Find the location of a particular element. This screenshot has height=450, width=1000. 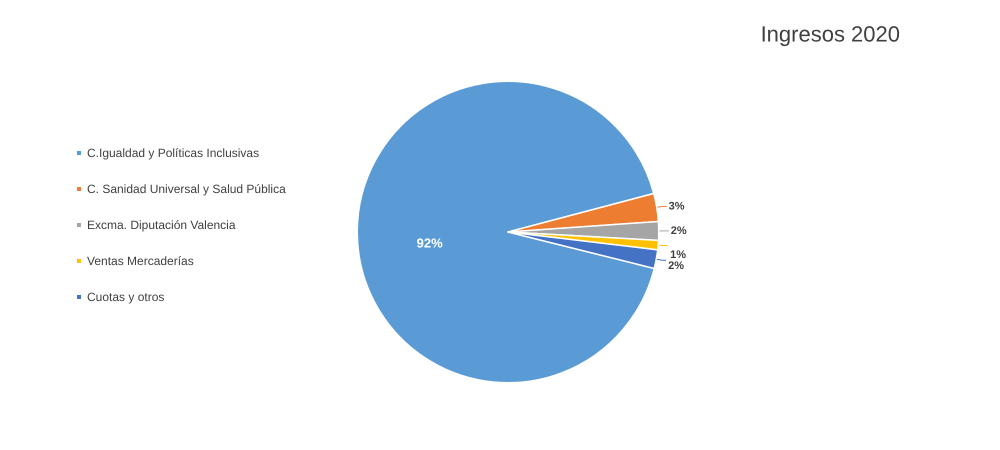

text: Ingresos 2020 is located at coordinates (830, 34).